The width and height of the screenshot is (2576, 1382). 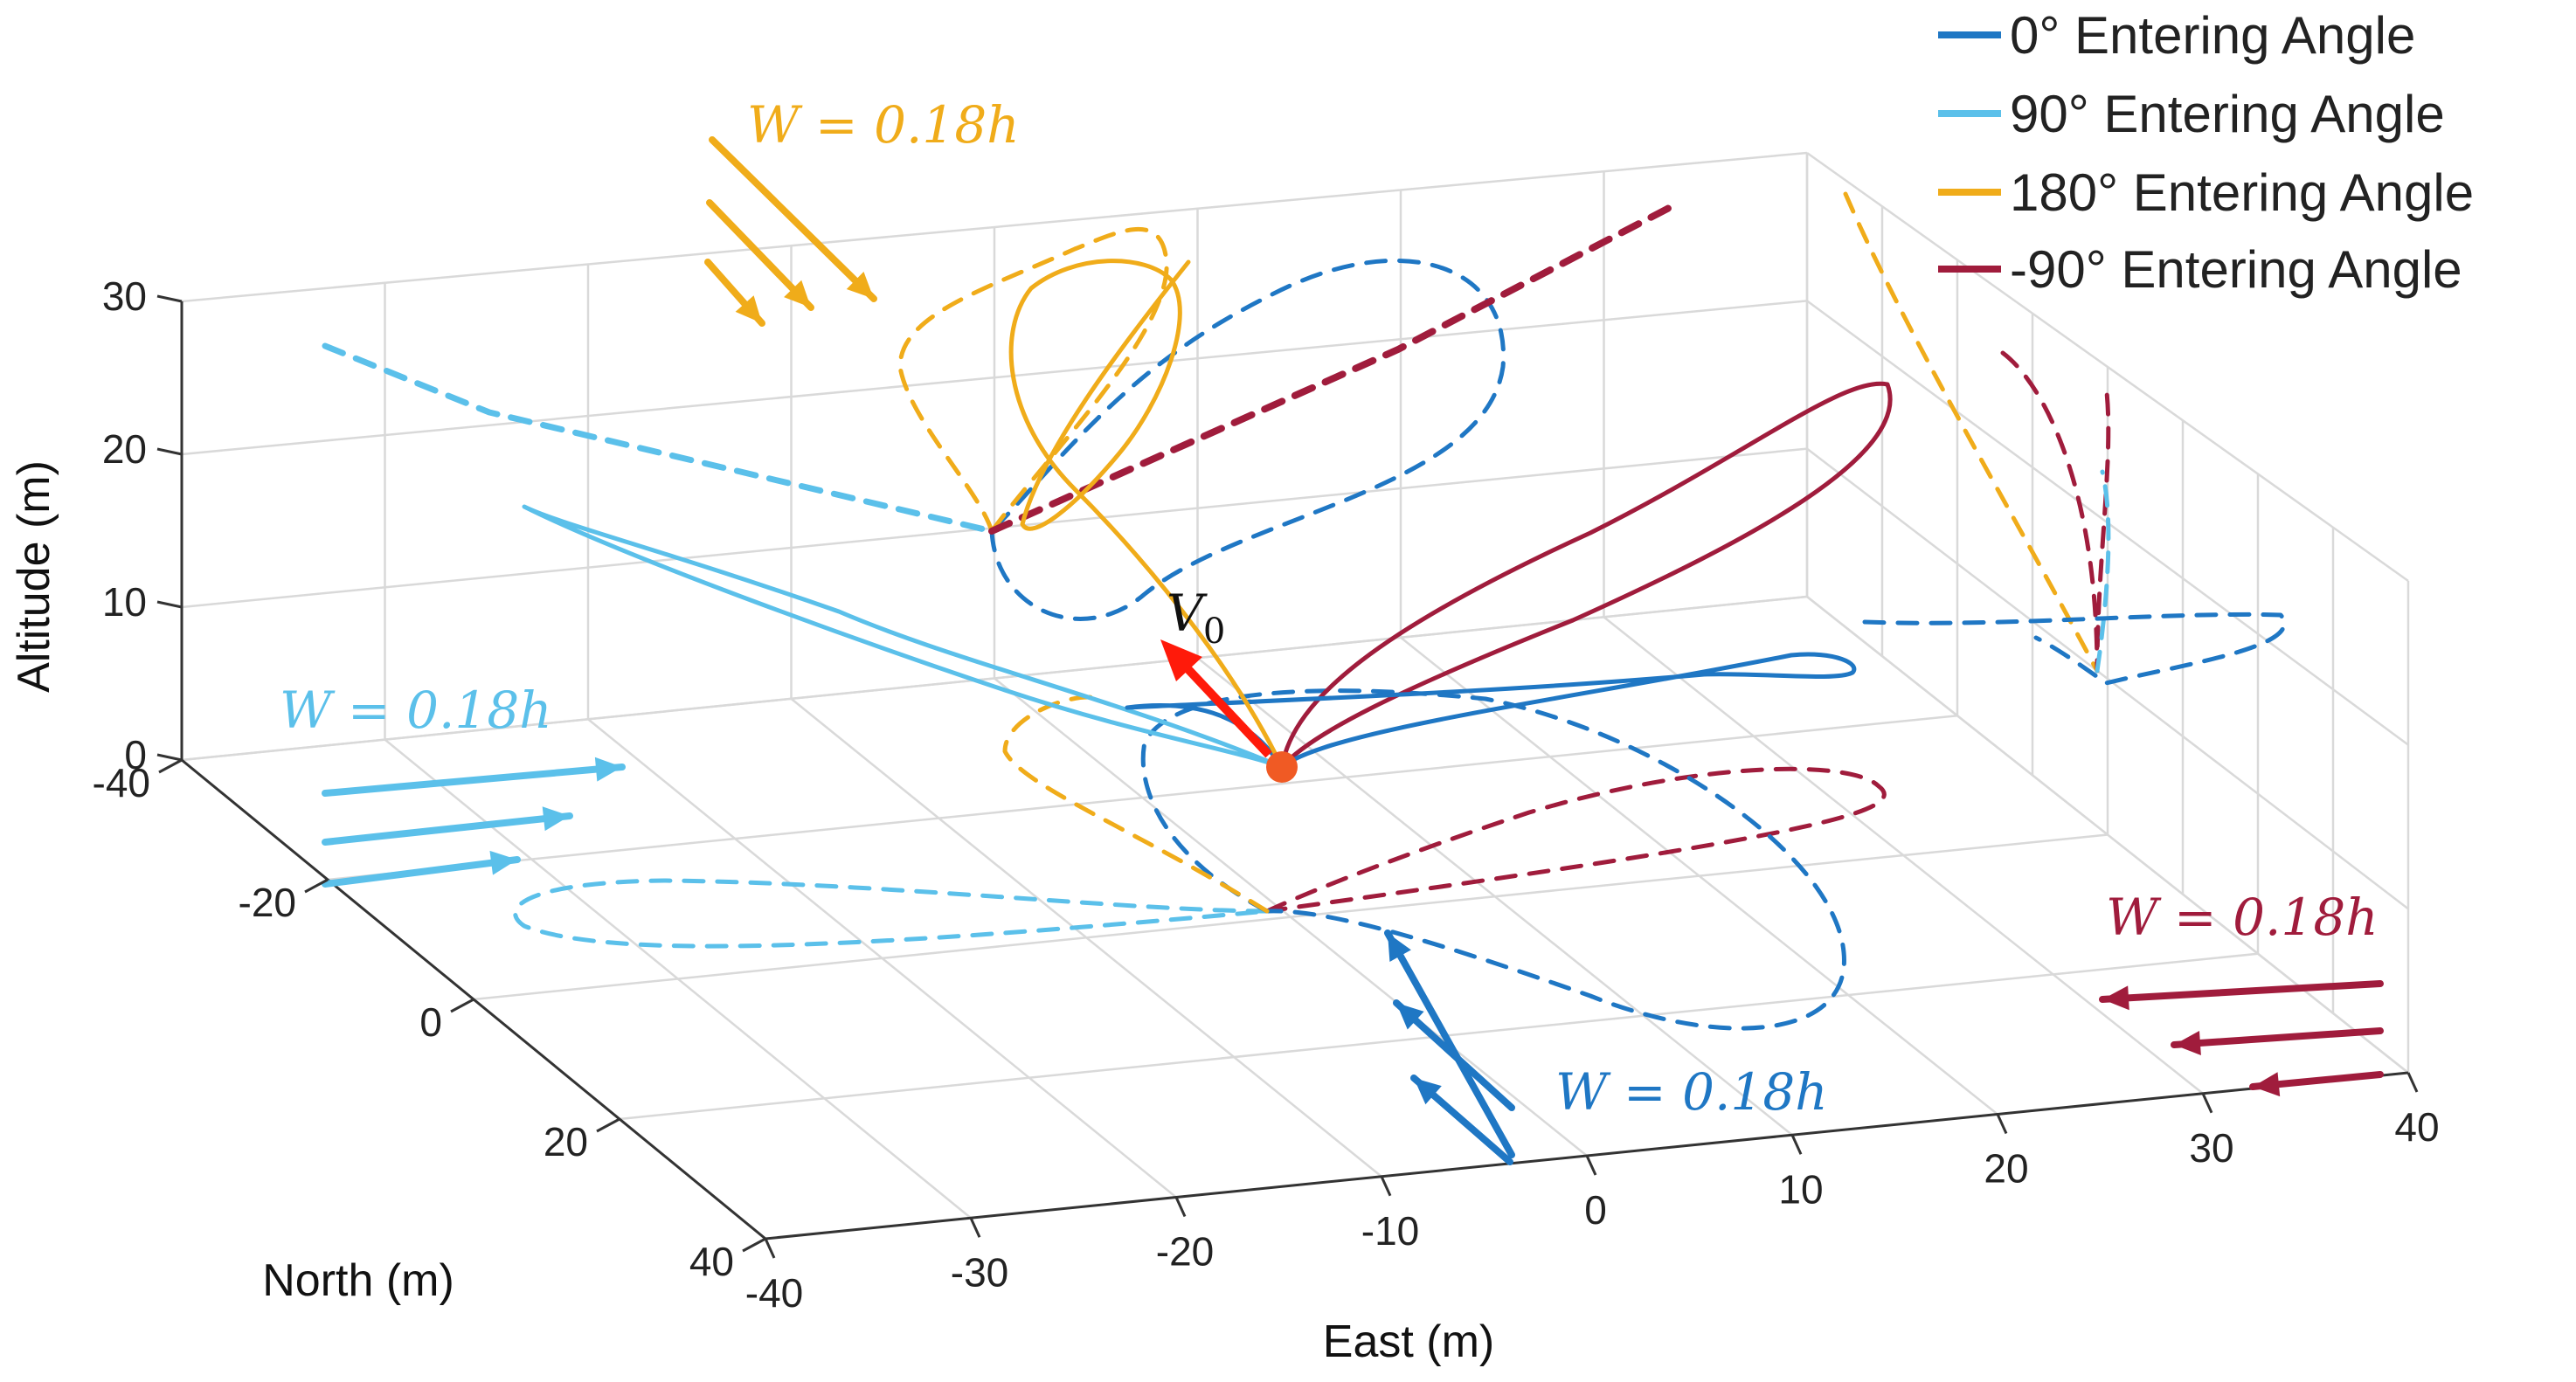 I want to click on trace-m90-floor-projection, so click(x=1575, y=840).